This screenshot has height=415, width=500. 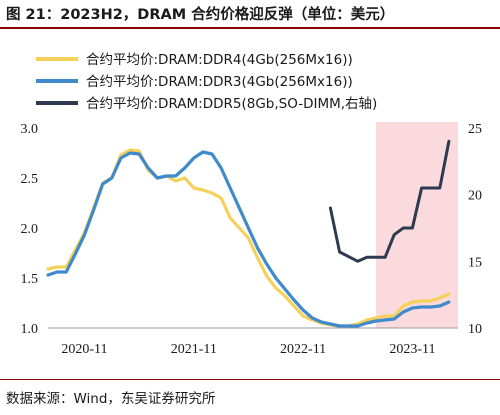 What do you see at coordinates (219, 60) in the screenshot?
I see `legend-label: 合约平均价:DRAM:DDR4(4Gb(256Mx16))` at bounding box center [219, 60].